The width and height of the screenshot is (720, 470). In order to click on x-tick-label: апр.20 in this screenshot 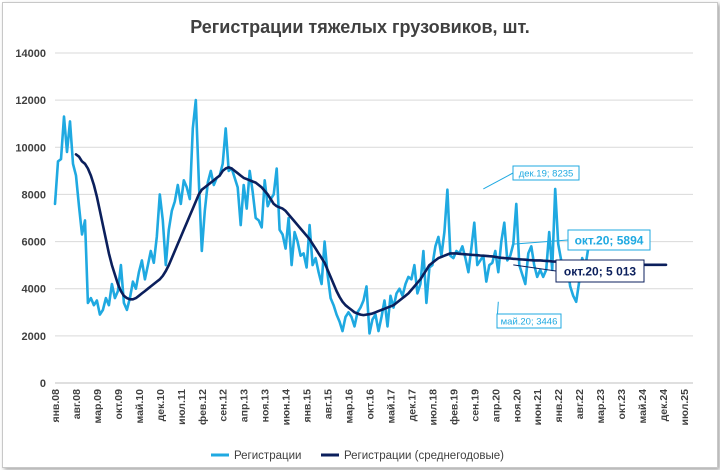, I will do `click(496, 405)`.